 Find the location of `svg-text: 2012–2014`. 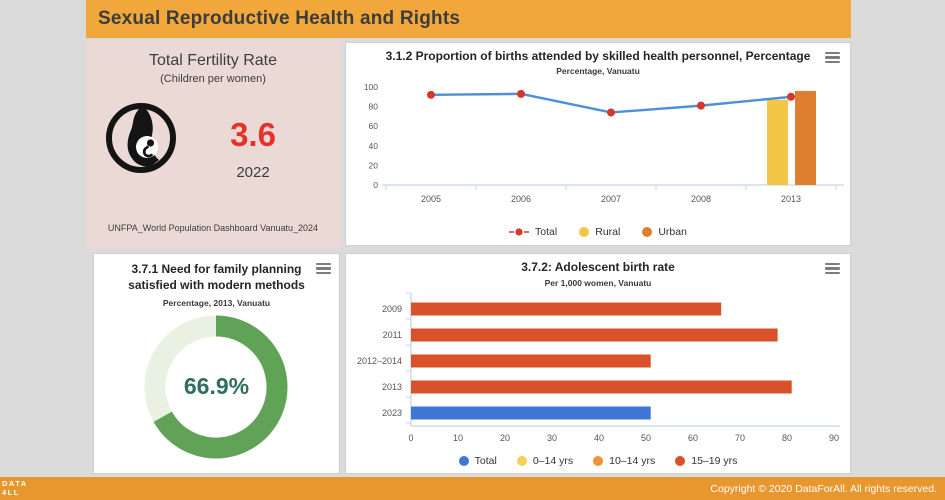

svg-text: 2012–2014 is located at coordinates (379, 361).